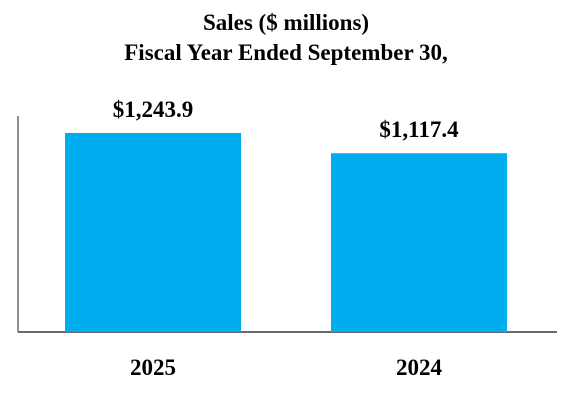  What do you see at coordinates (153, 367) in the screenshot?
I see `x-tick-label-2025: 2025` at bounding box center [153, 367].